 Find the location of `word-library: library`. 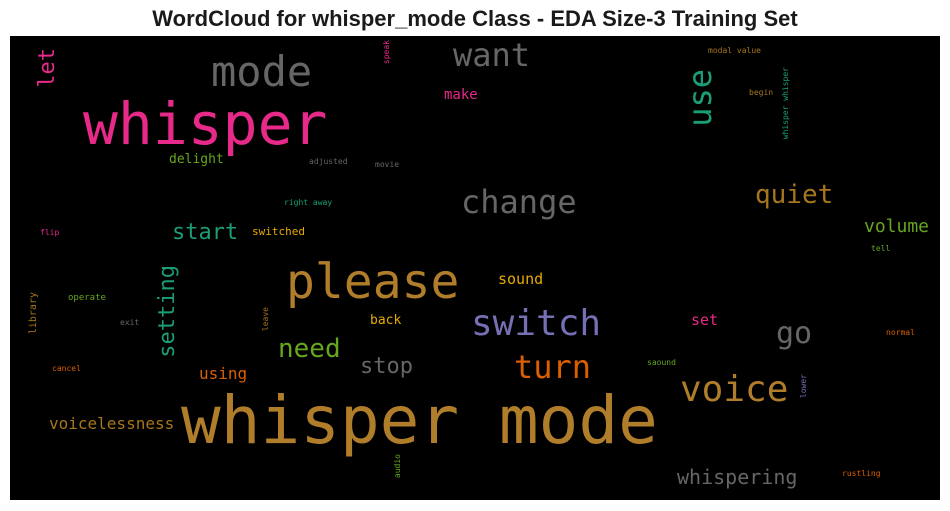

word-library: library is located at coordinates (33, 313).